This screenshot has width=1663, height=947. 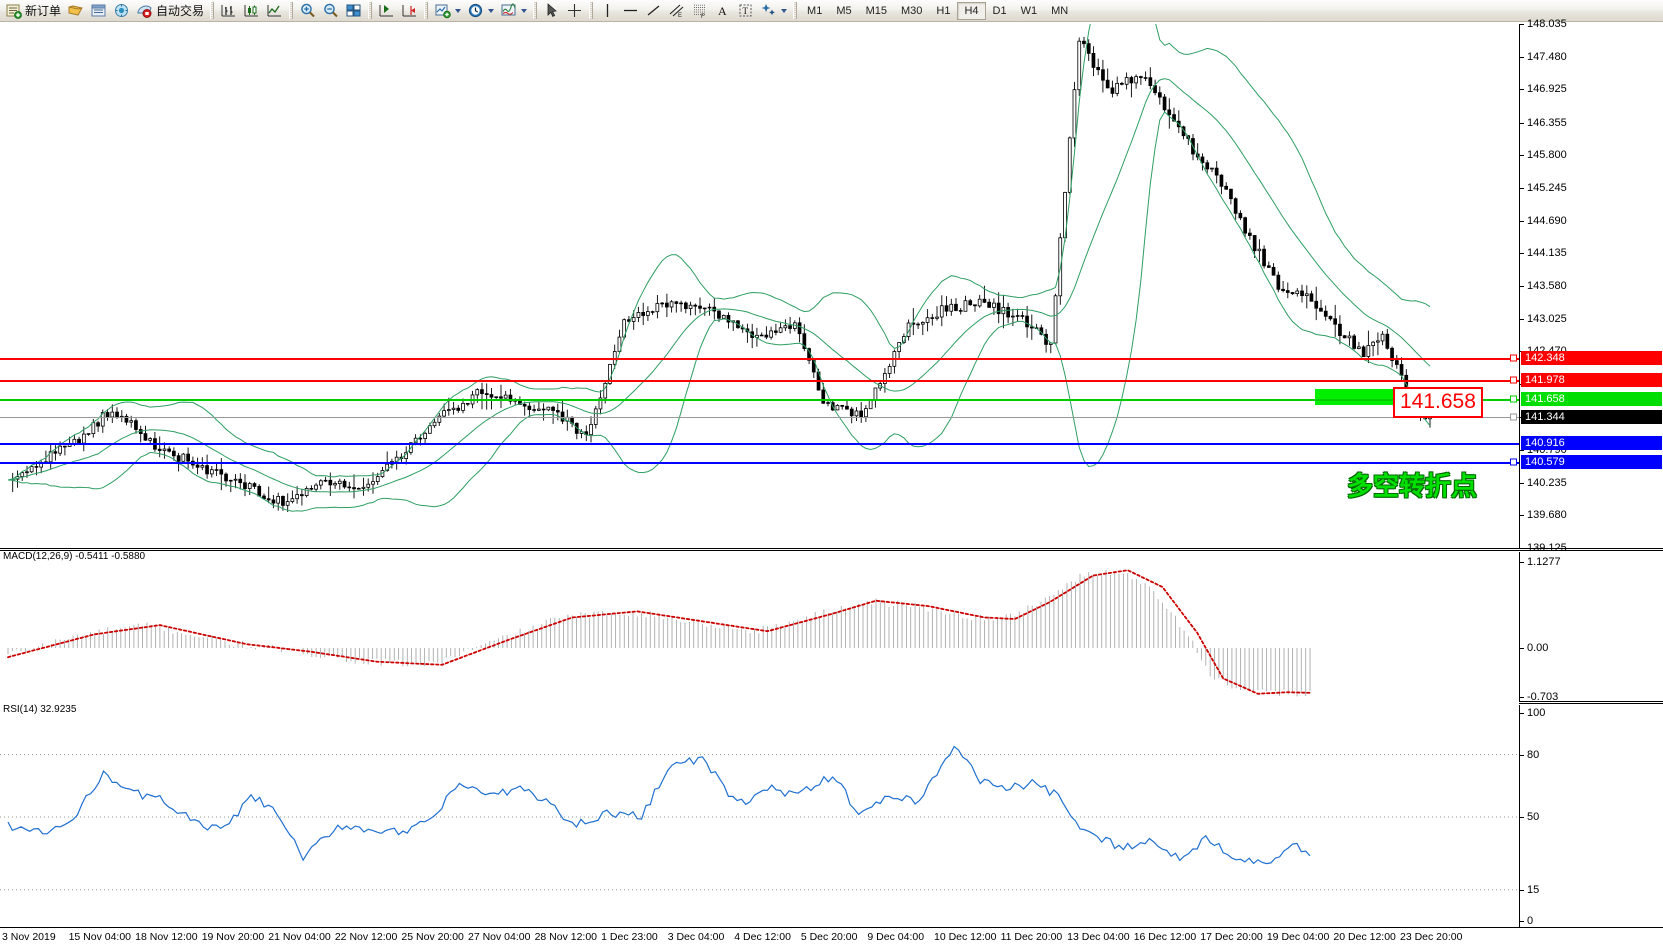 What do you see at coordinates (896, 937) in the screenshot?
I see `time-axis-label: 9 Dec 04:00` at bounding box center [896, 937].